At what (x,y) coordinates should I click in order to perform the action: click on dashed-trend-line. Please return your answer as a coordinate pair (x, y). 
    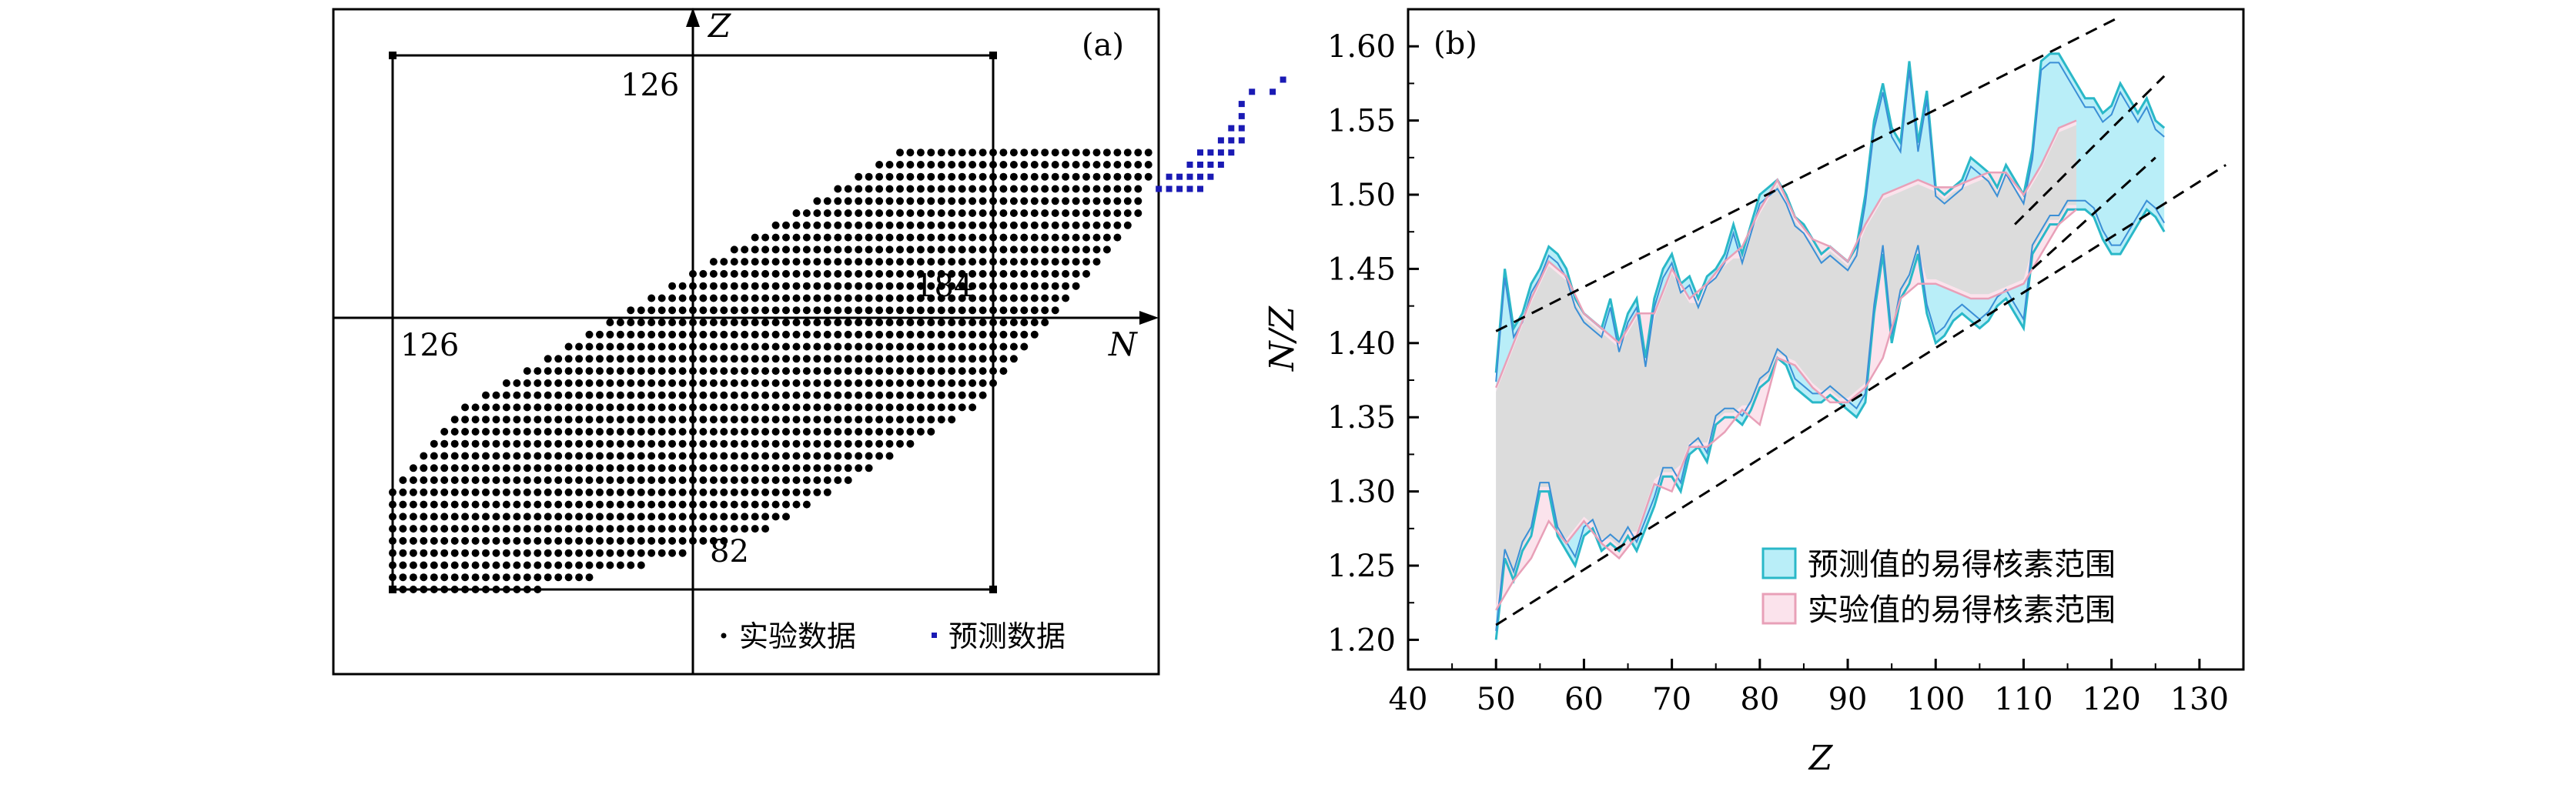
    Looking at the image, I should click on (2090, 150).